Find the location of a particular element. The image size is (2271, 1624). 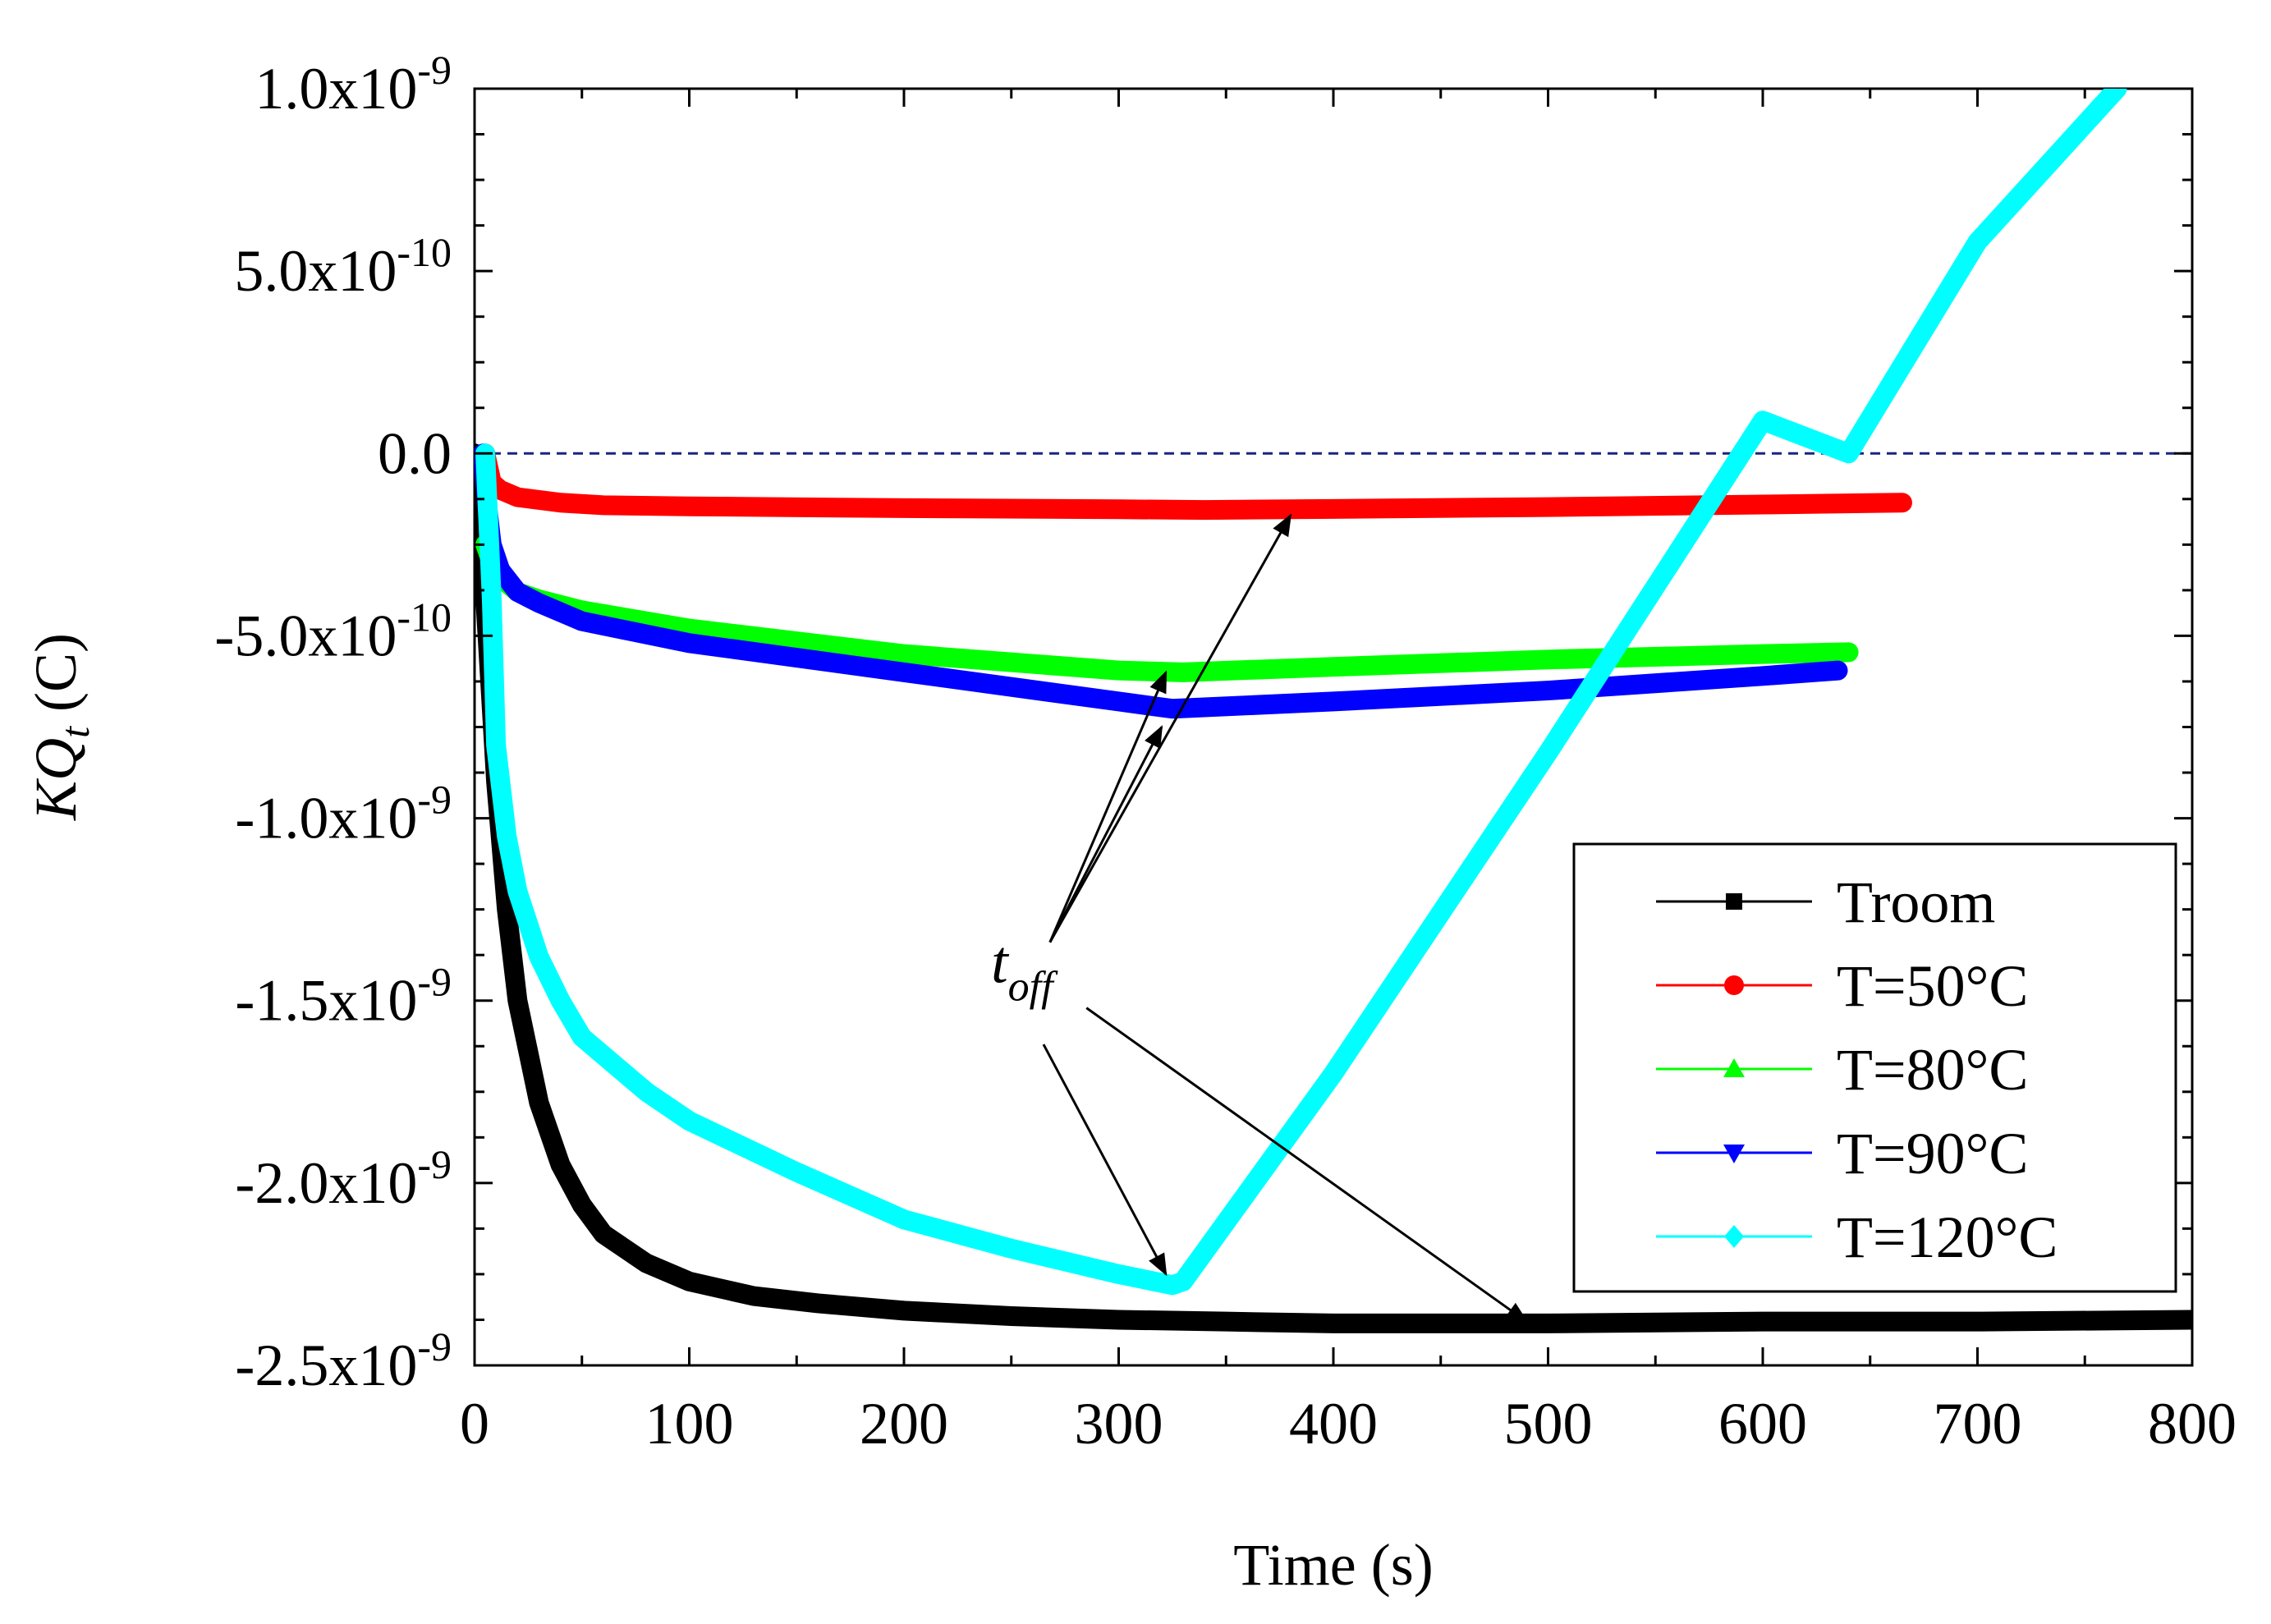

y-axis-title-subscript: t is located at coordinates (75, 732).